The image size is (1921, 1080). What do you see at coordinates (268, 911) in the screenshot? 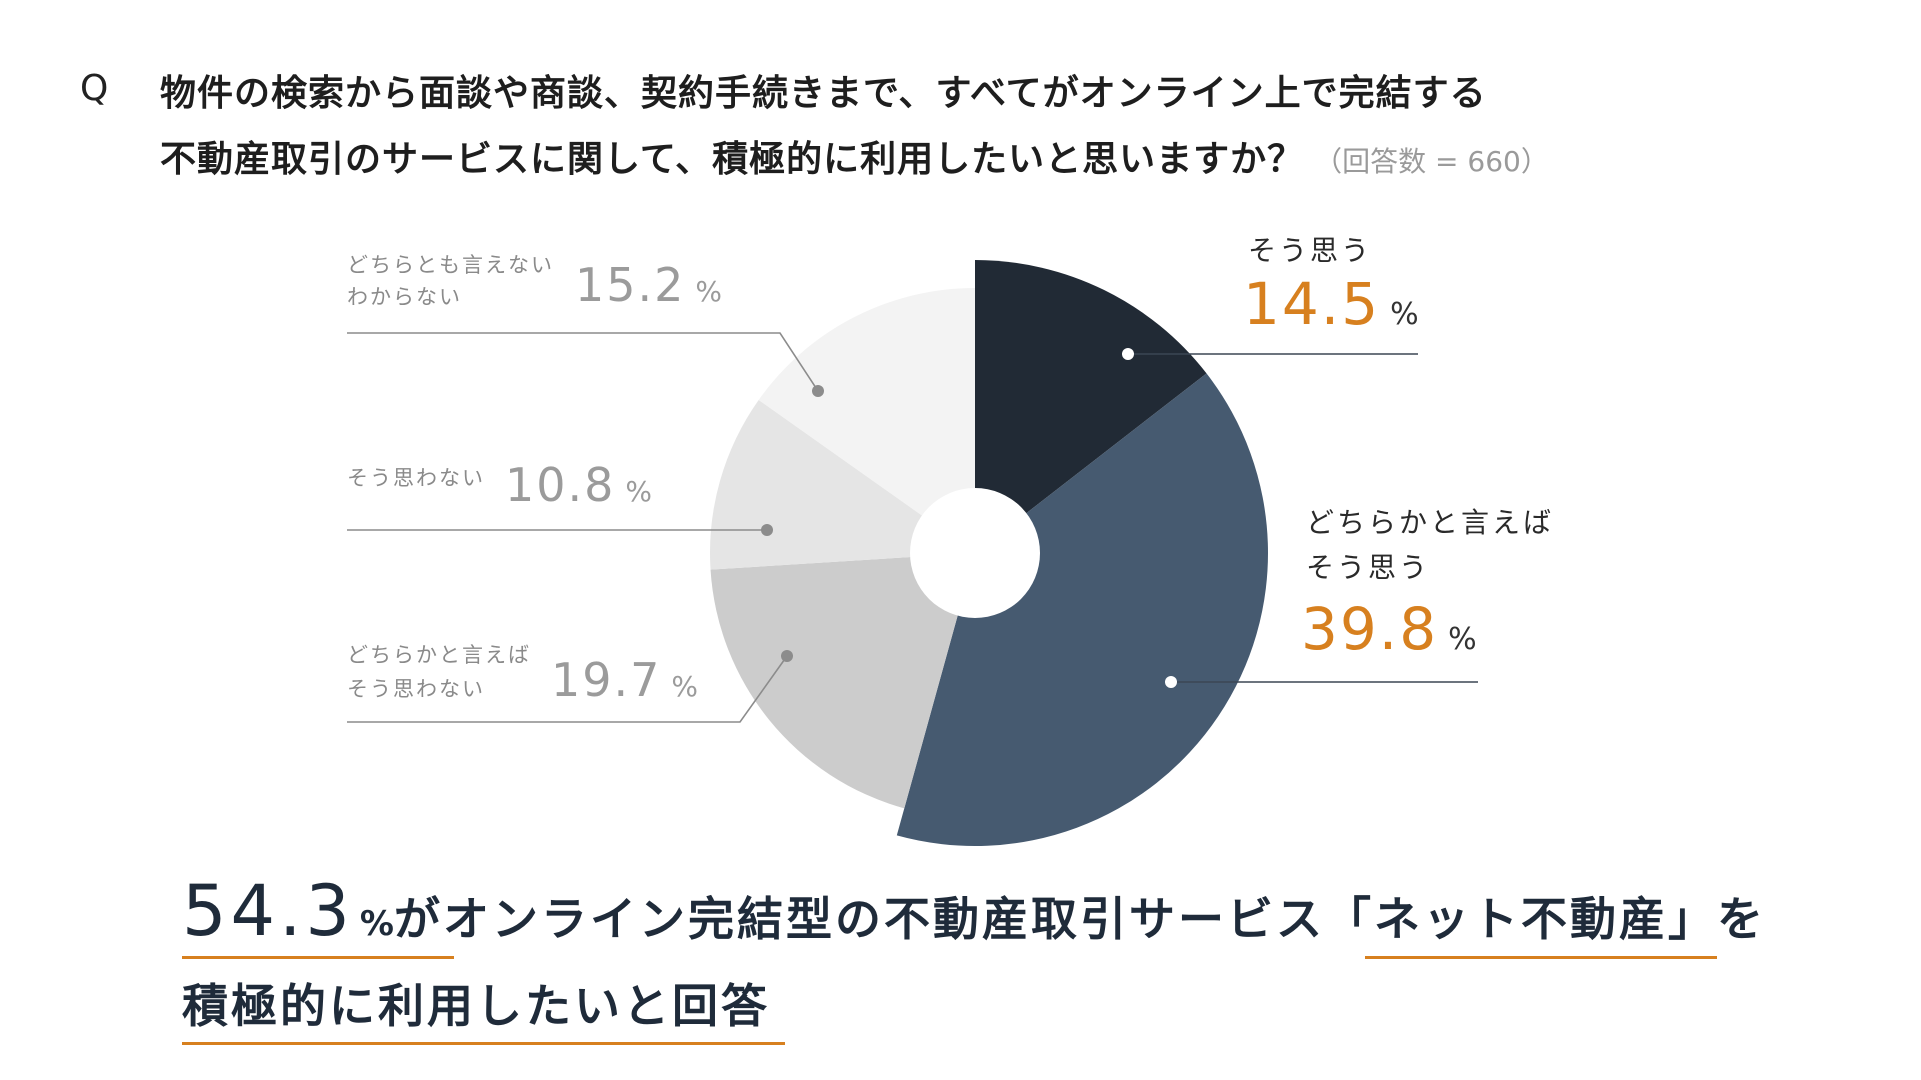
I see `conclusion-big-number: 54.3` at bounding box center [268, 911].